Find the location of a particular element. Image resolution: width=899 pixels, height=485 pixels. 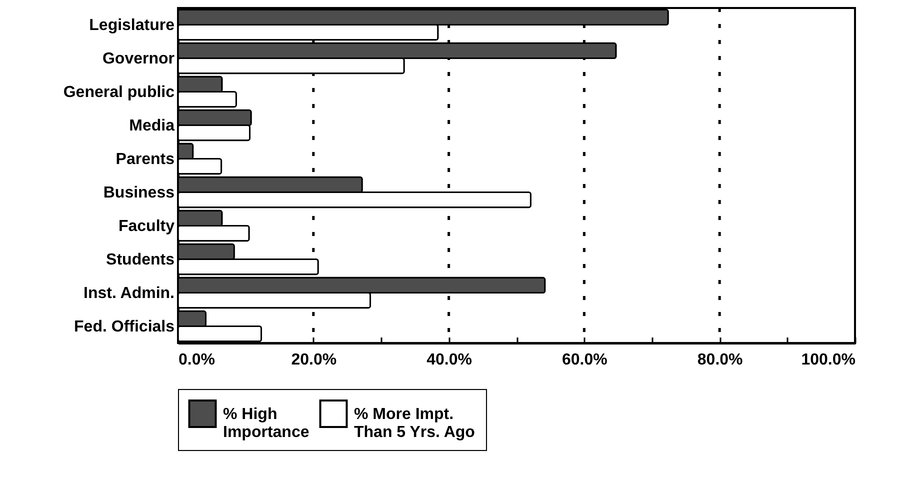

legend-label: % More Impt. Than 5 Yrs. Ago is located at coordinates (415, 423).